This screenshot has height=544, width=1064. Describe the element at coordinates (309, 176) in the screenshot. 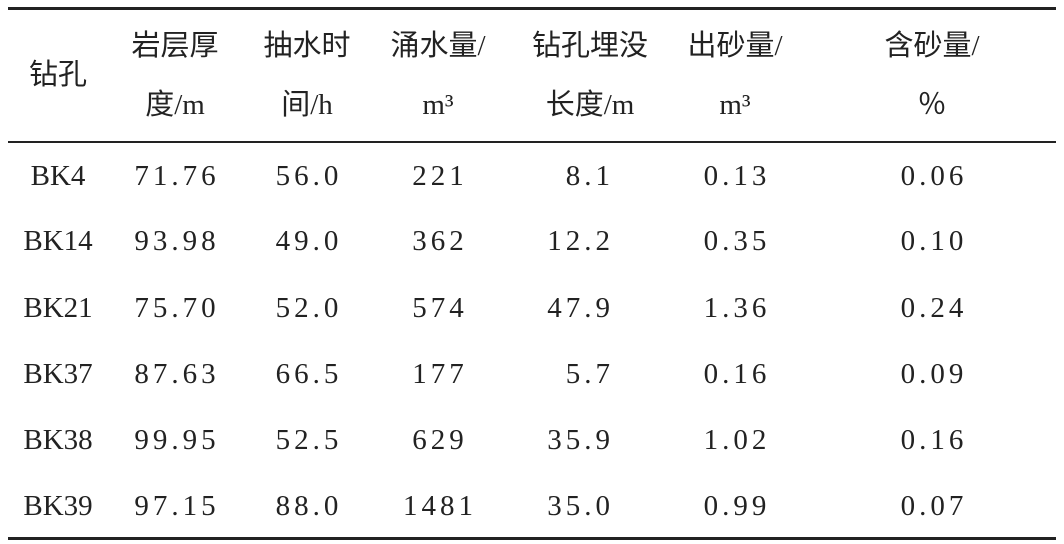

I see `table-cell: 56.0` at that location.